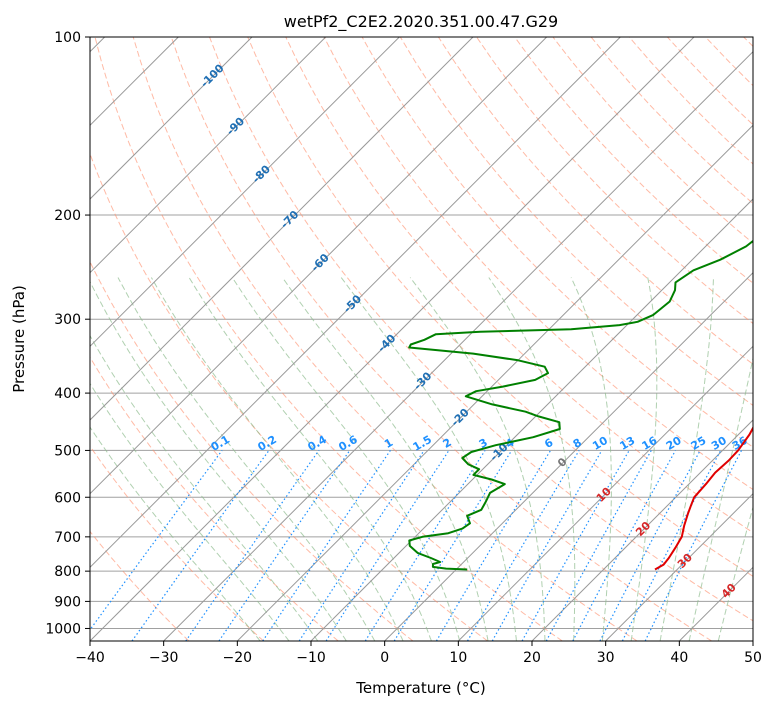 The width and height of the screenshot is (775, 708). Describe the element at coordinates (67, 394) in the screenshot. I see `y-tick-label: 400` at that location.